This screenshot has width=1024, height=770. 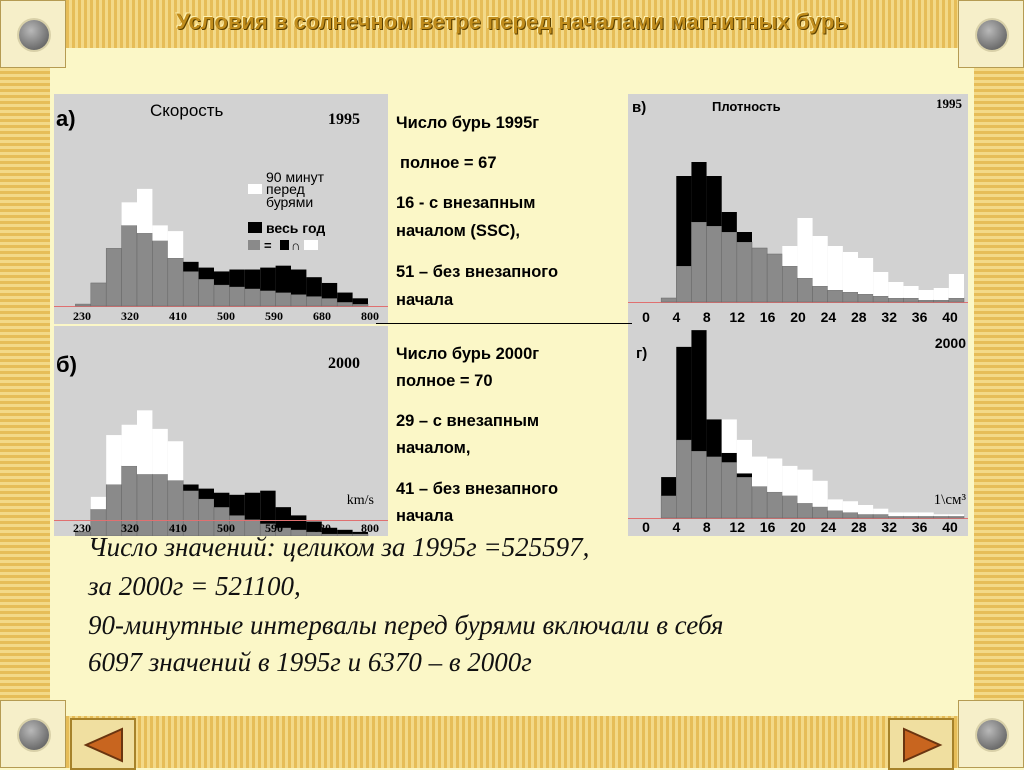 What do you see at coordinates (254, 245) in the screenshot?
I see `legend-swatch-gray` at bounding box center [254, 245].